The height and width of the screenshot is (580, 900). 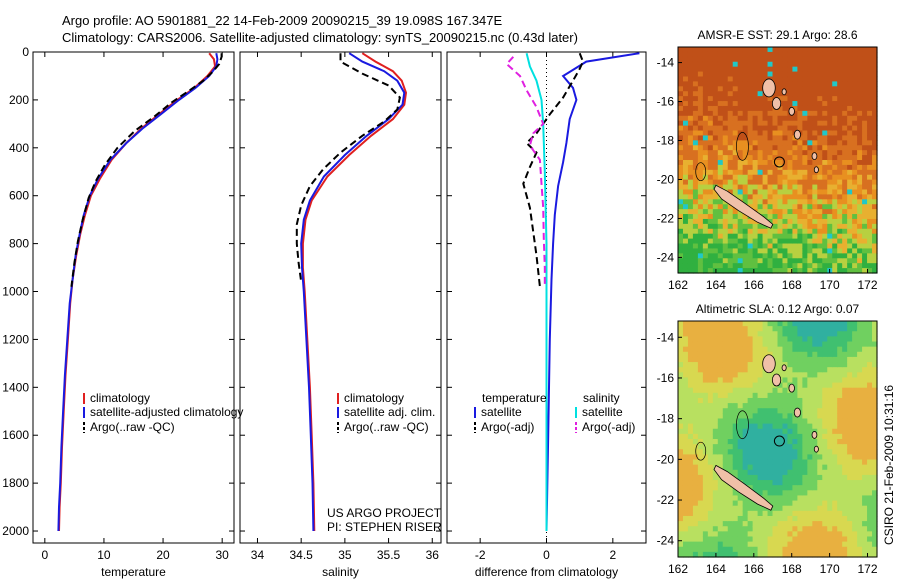 I want to click on legend-item-sal-argo: Argo(-adj), so click(x=605, y=427).